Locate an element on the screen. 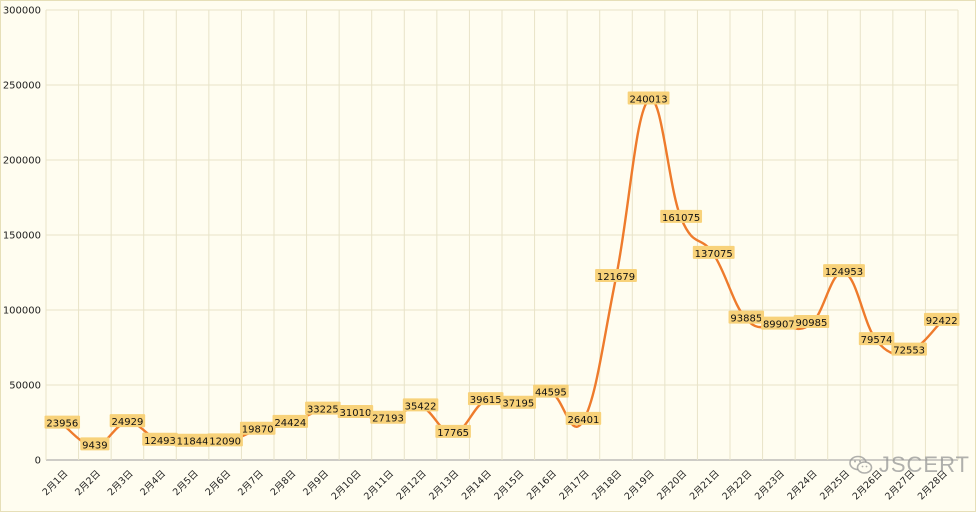 The height and width of the screenshot is (512, 976). data-label: 24424 is located at coordinates (290, 421).